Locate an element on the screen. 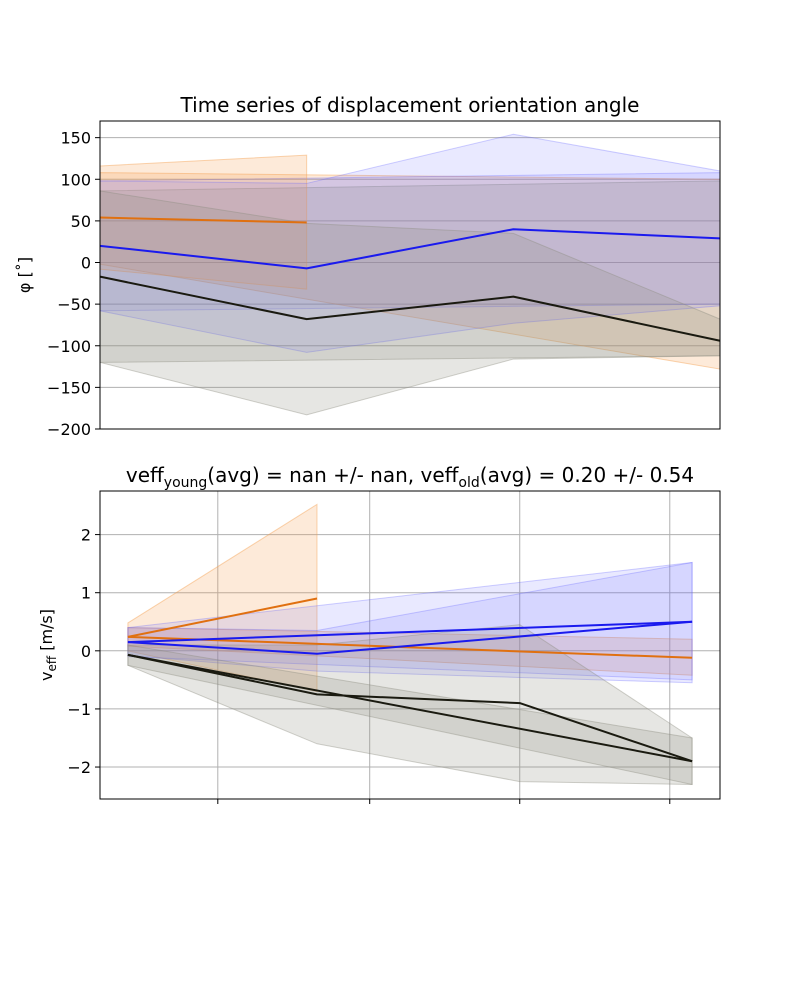 This screenshot has width=800, height=1000. title-middle: (avg) = nan +/- nan, veff is located at coordinates (333, 475).